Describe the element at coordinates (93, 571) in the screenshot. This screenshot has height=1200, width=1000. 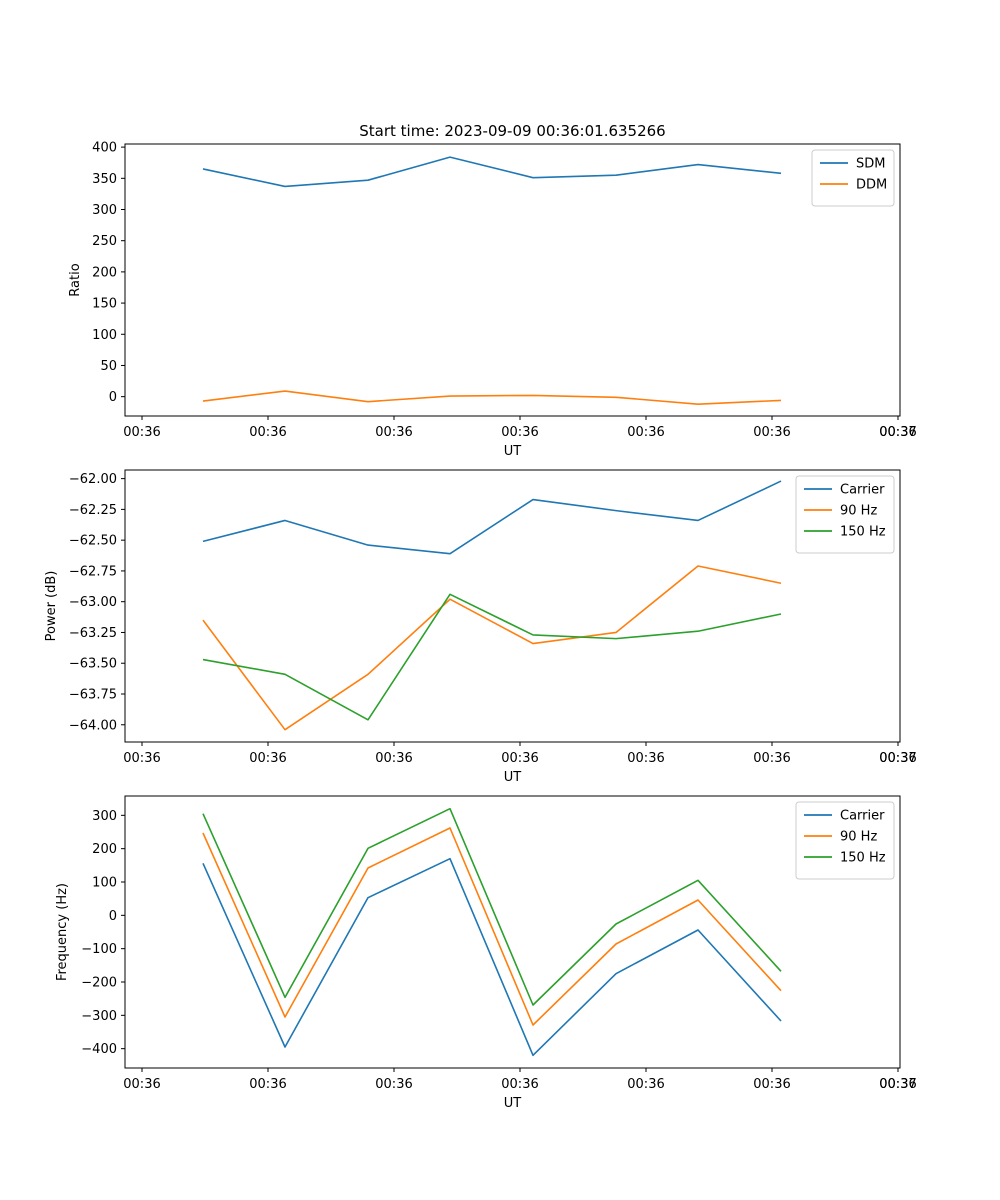
I see `y-tick-label: −62.75` at that location.